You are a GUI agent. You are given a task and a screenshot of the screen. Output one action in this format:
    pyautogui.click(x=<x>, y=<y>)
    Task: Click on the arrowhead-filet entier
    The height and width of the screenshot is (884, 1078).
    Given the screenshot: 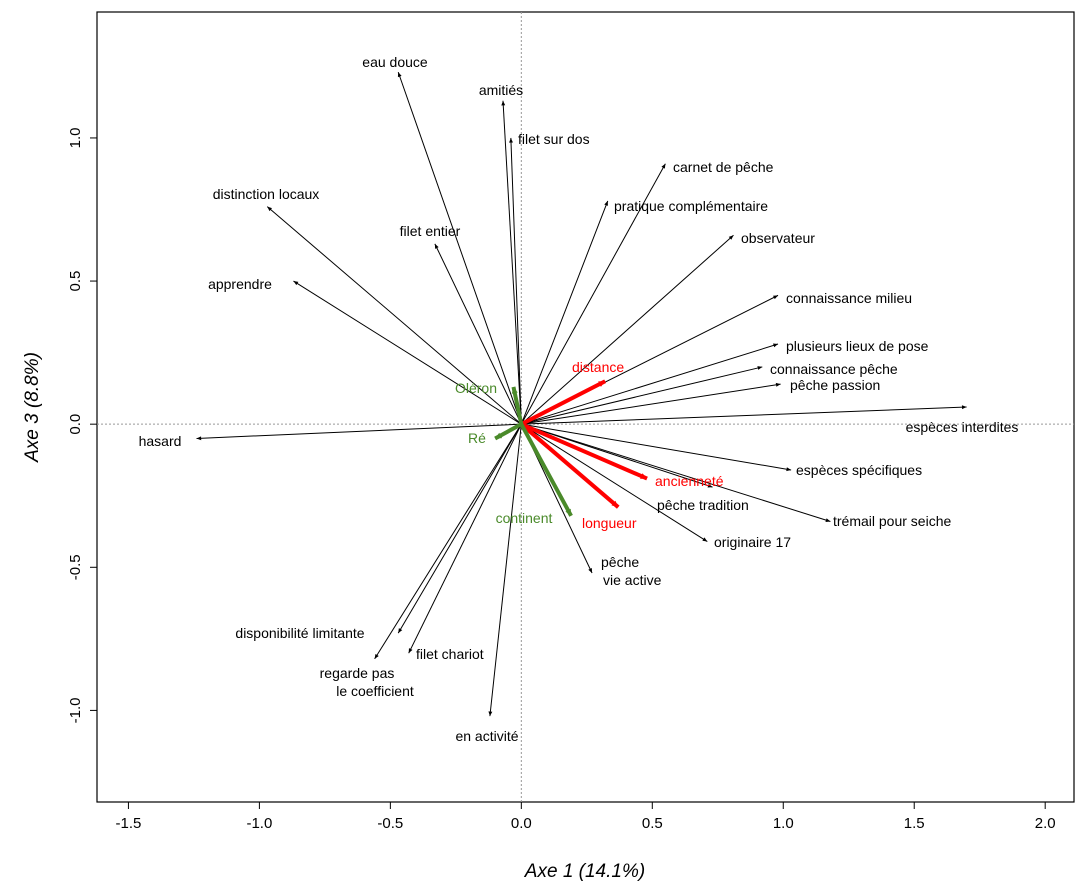 What is the action you would take?
    pyautogui.click(x=436, y=246)
    